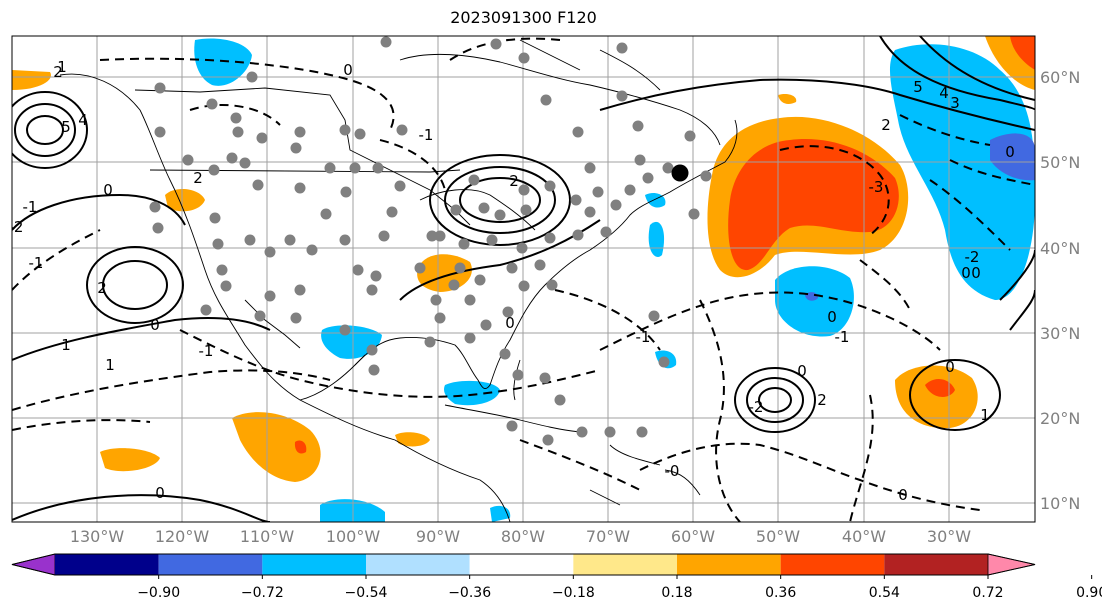  Describe the element at coordinates (949, 536) in the screenshot. I see `lon-label: 30°W` at that location.